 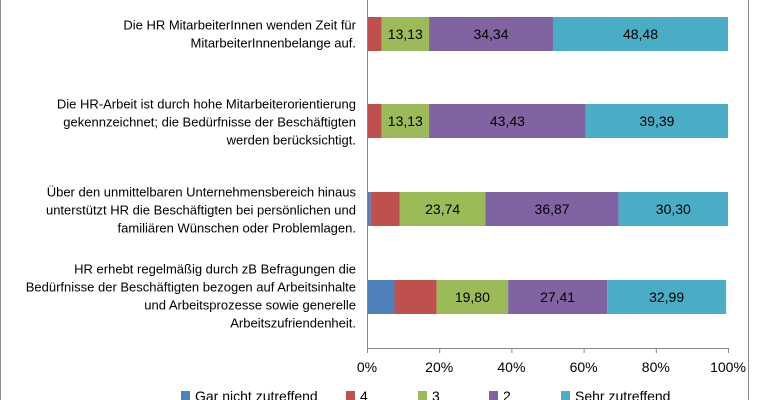 I want to click on category-label: und Arbeitsprozesse sowie generelle, so click(x=250, y=305).